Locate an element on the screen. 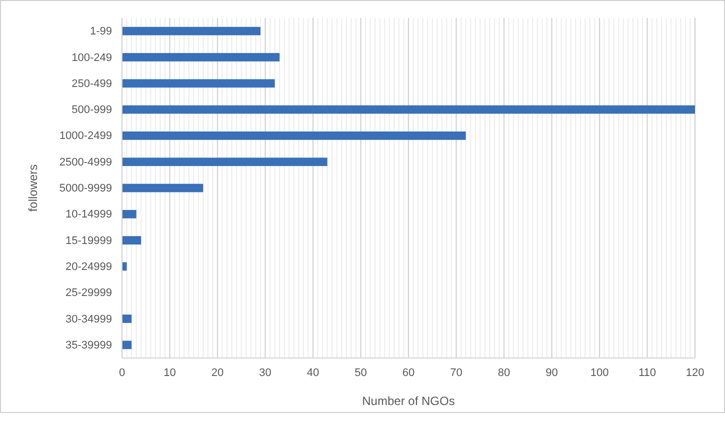  x-tick-label: 120 is located at coordinates (695, 372).